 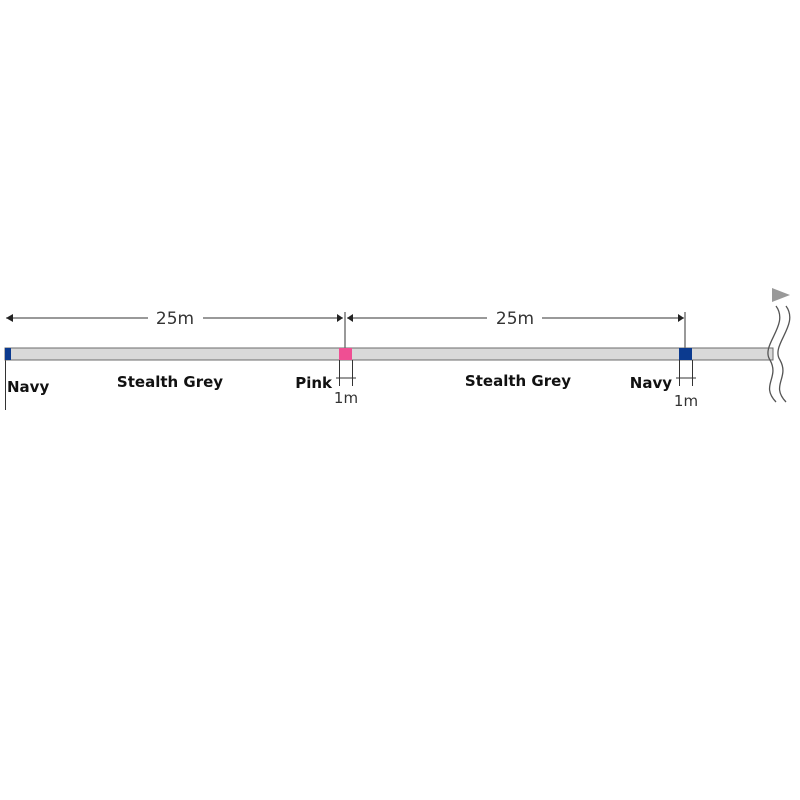 I want to click on navy-segment, so click(x=685, y=354).